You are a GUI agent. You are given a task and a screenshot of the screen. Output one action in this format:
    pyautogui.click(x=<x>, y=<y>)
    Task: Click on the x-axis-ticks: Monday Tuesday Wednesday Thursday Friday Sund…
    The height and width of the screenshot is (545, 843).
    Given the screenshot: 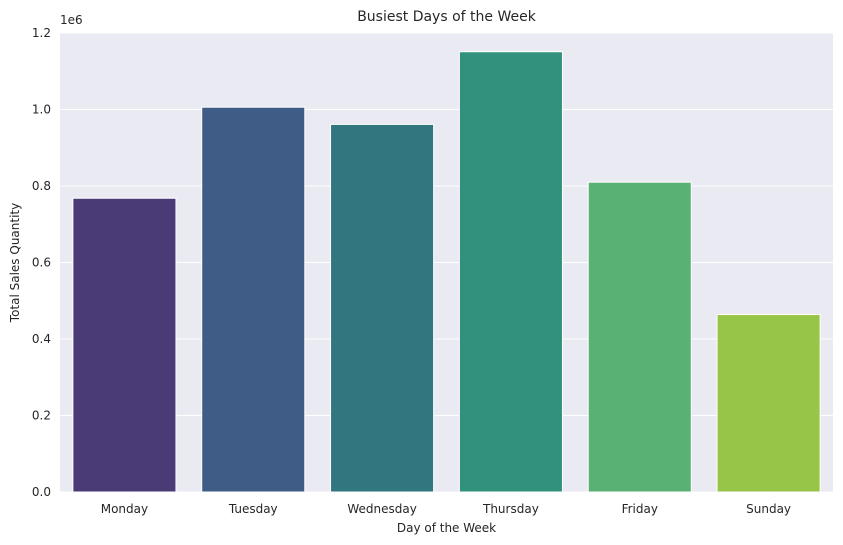 What is the action you would take?
    pyautogui.click(x=446, y=509)
    